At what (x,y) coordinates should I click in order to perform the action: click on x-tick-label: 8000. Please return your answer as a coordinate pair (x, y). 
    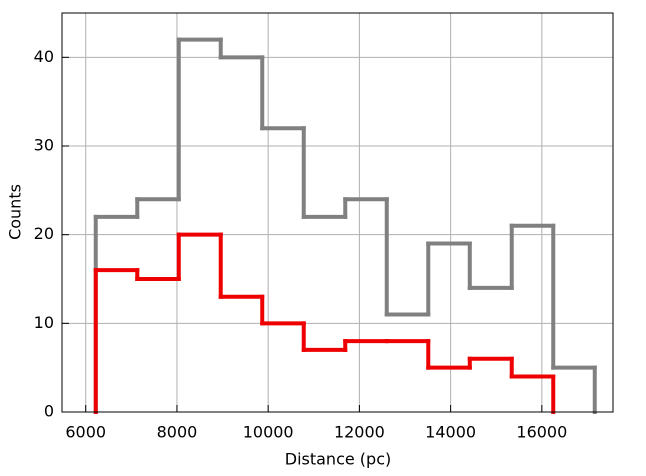
    Looking at the image, I should click on (177, 432).